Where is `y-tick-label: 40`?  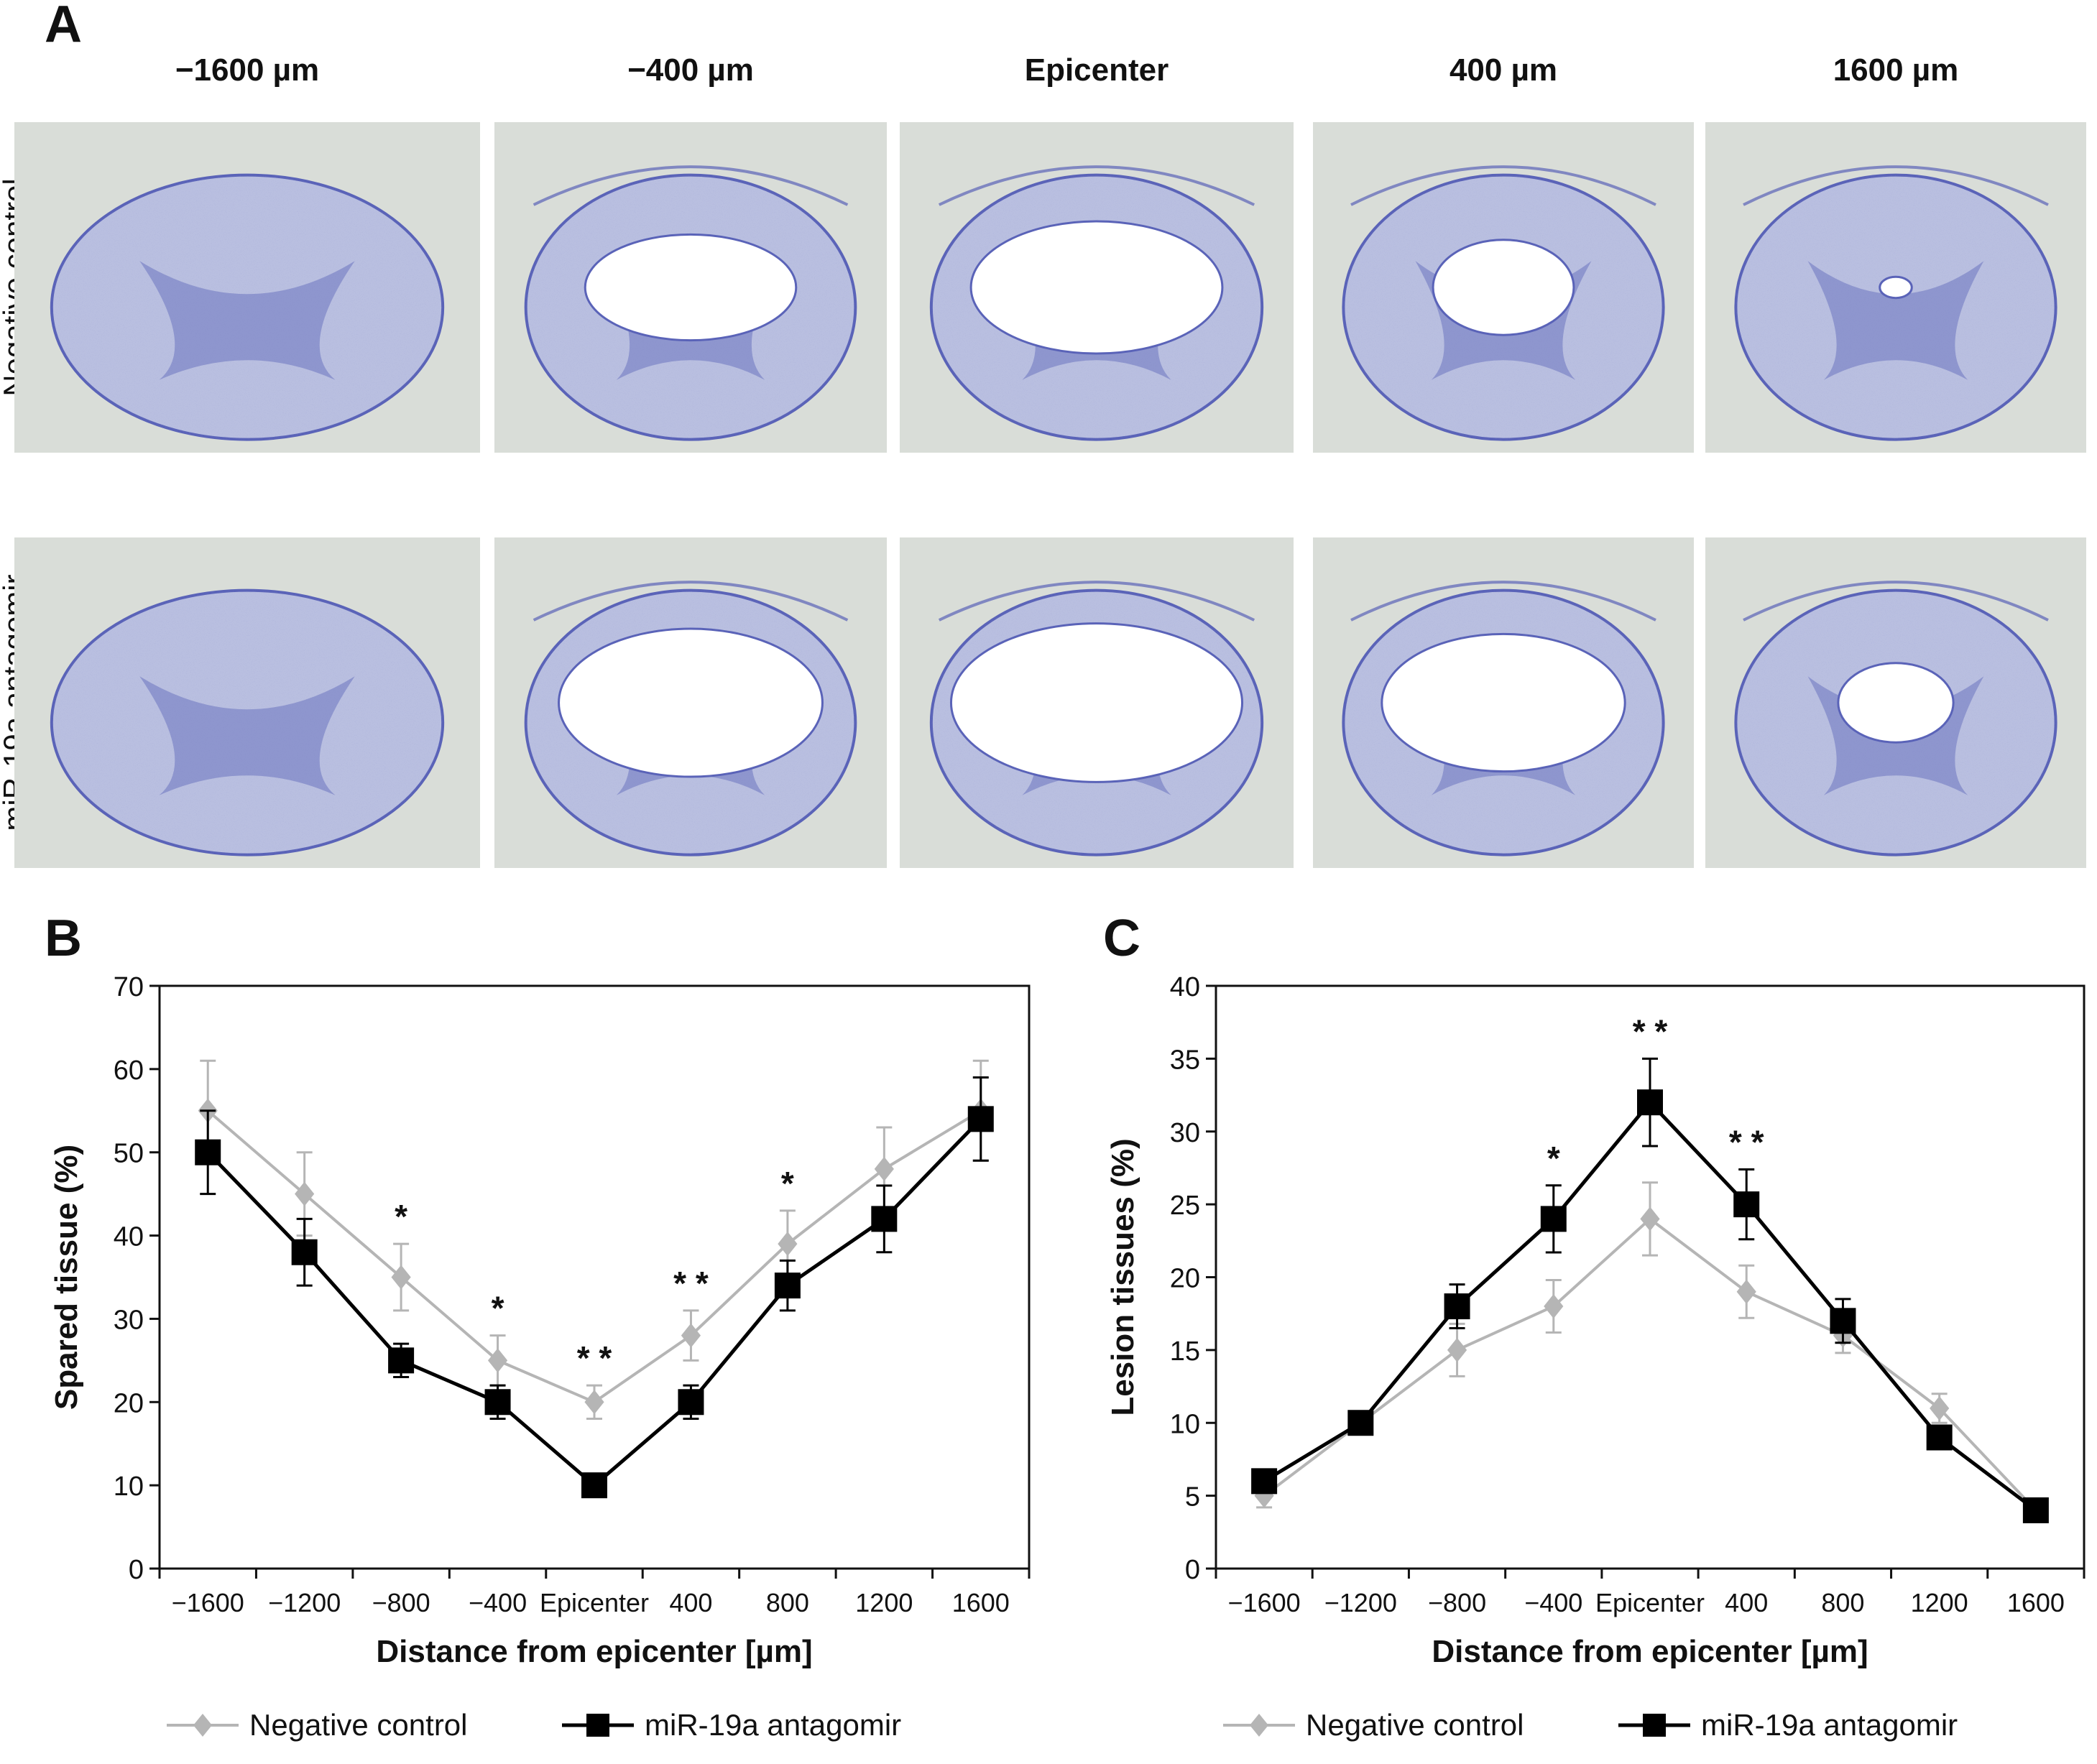 y-tick-label: 40 is located at coordinates (129, 1237).